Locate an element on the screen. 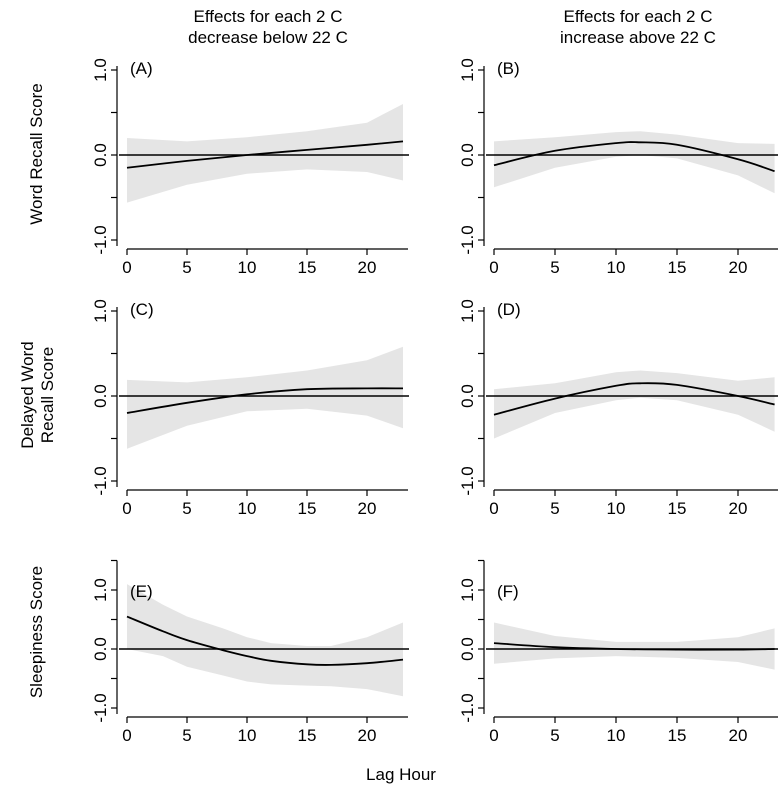 Image resolution: width=778 pixels, height=786 pixels. row-label: Recall Score is located at coordinates (47, 395).